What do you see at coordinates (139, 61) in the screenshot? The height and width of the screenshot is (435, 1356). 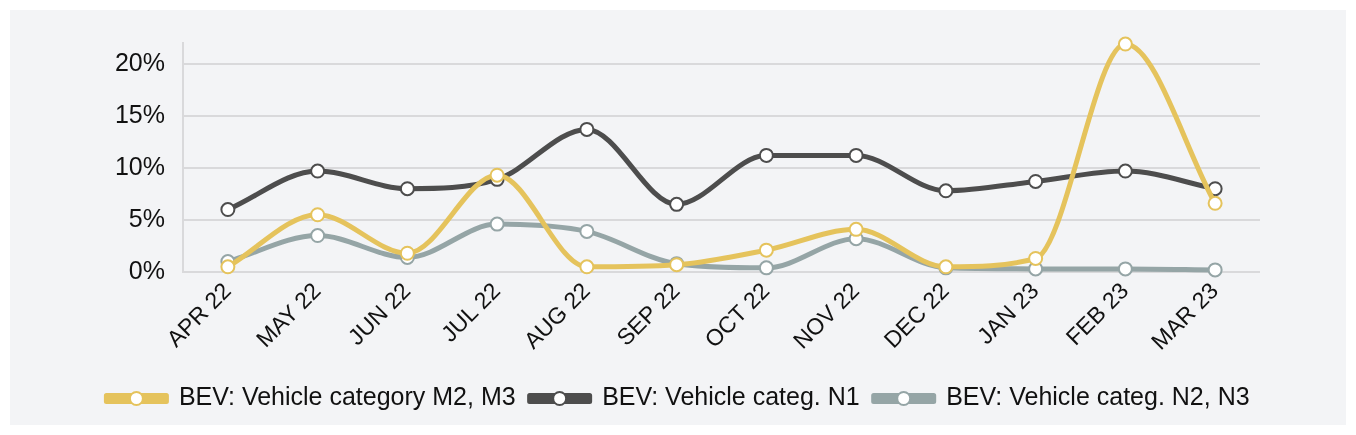 I see `y-tick-label: 20%` at bounding box center [139, 61].